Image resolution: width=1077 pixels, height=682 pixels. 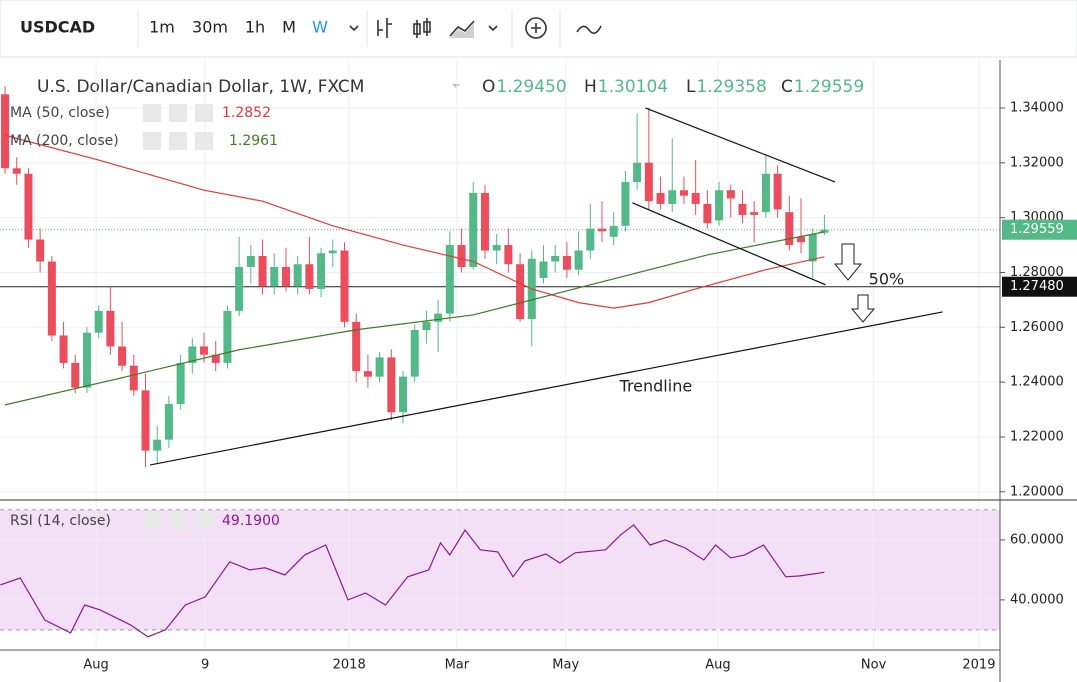 I want to click on plus, so click(x=536, y=28).